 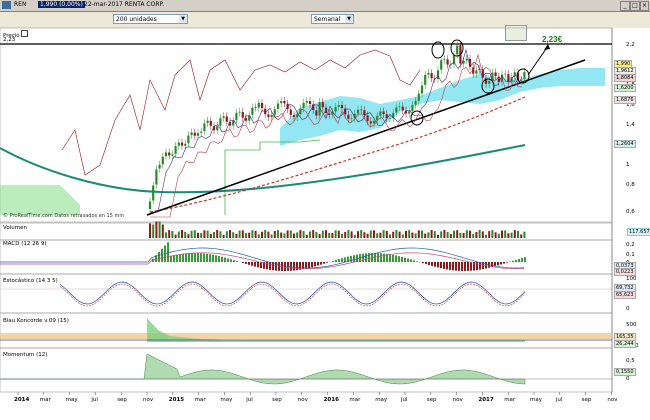 I want to click on stoch-tick-label: 0, so click(x=628, y=309).